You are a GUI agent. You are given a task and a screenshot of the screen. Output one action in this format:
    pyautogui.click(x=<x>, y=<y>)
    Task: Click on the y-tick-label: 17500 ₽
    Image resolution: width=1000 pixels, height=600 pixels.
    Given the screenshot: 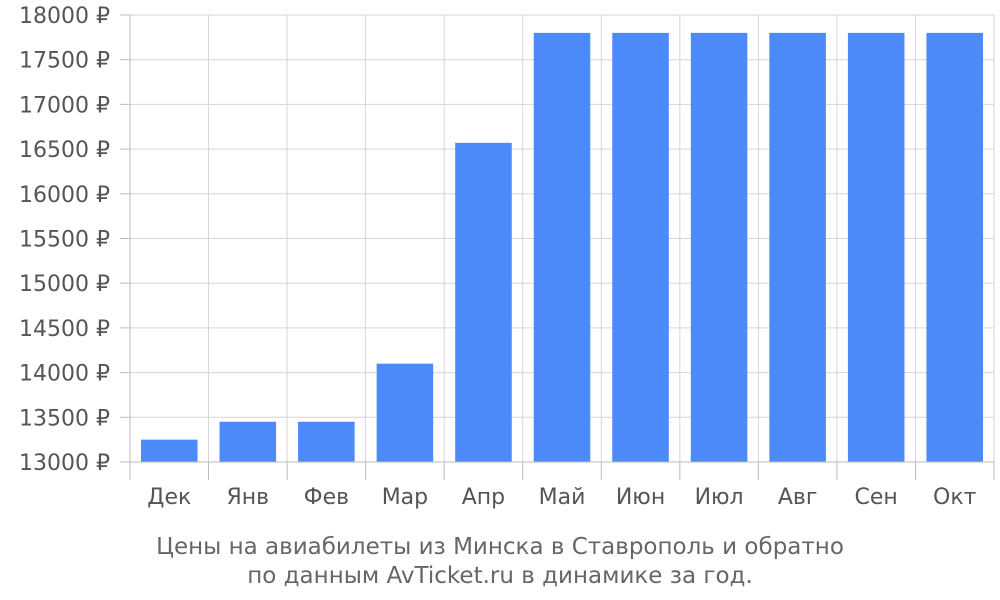 What is the action you would take?
    pyautogui.click(x=64, y=61)
    